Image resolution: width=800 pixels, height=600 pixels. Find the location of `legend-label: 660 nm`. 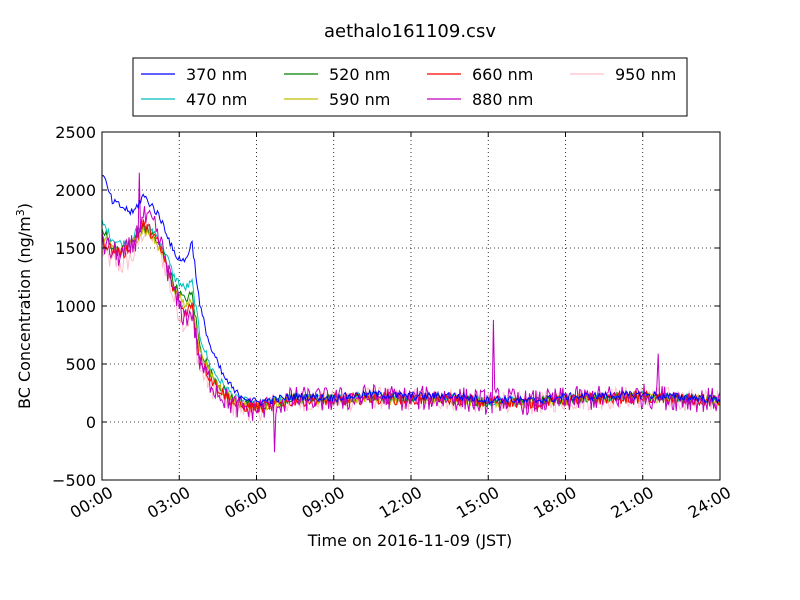

legend-label: 660 nm is located at coordinates (502, 74).